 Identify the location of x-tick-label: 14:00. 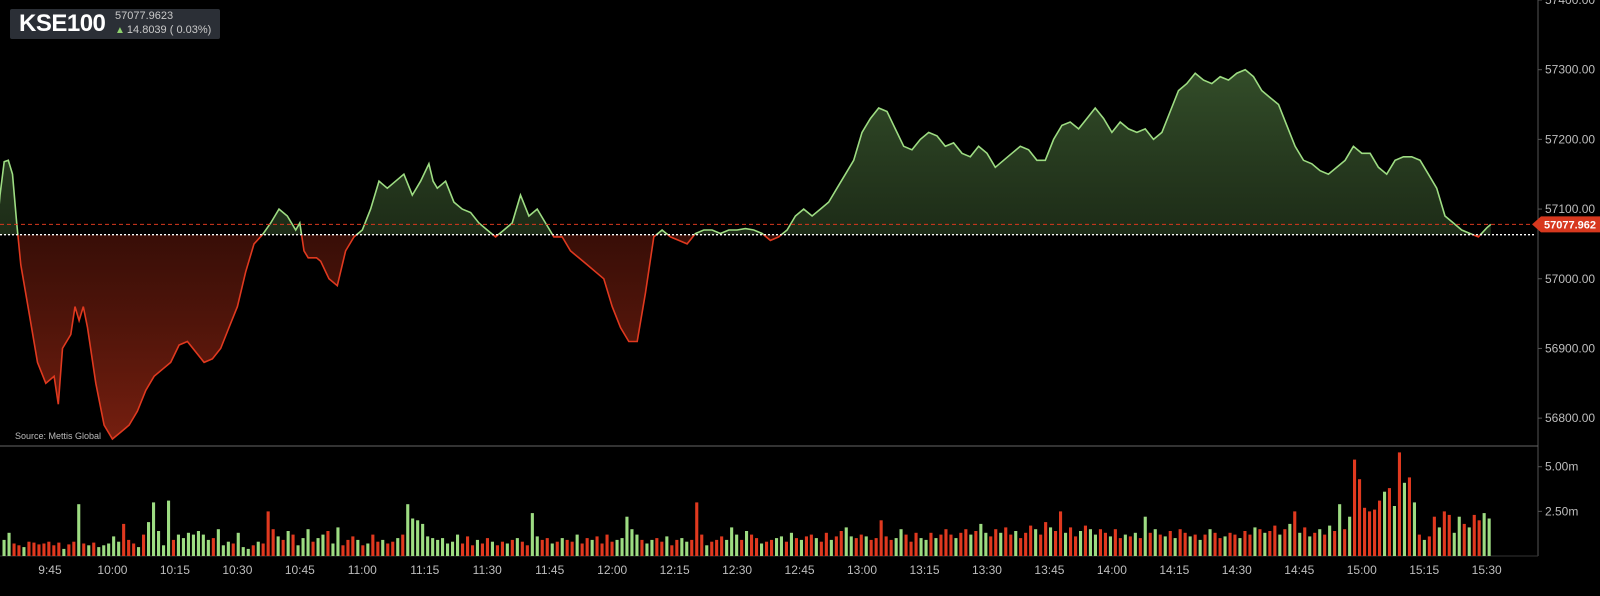
(1112, 570).